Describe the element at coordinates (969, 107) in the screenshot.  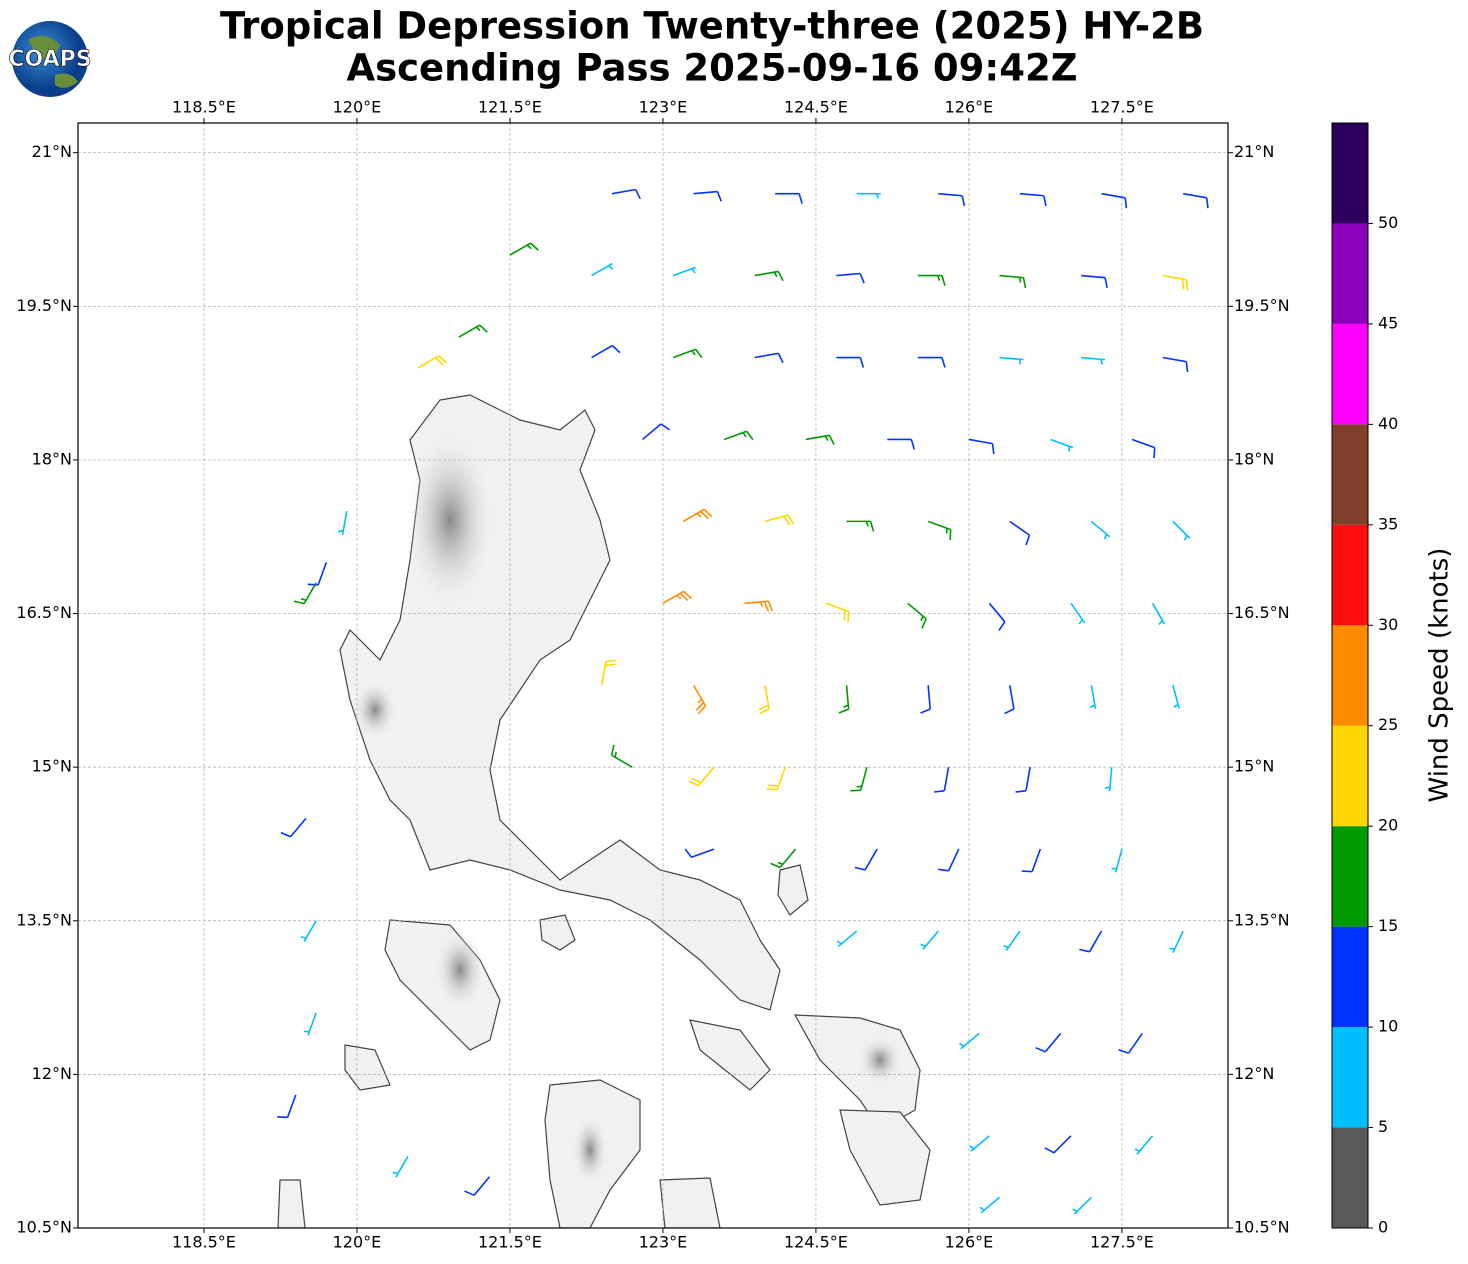
I see `x-tick-label: 126°E` at that location.